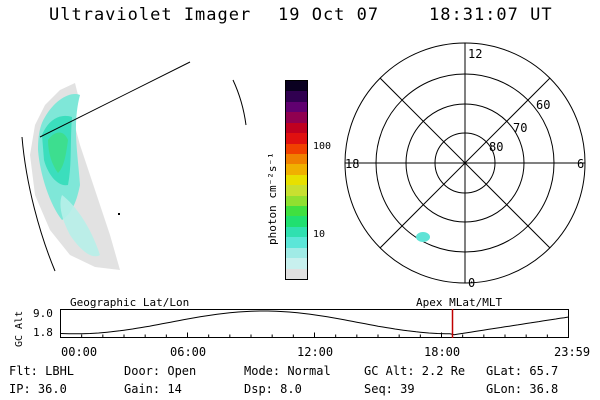 Image resolution: width=600 pixels, height=400 pixels. What do you see at coordinates (520, 128) in the screenshot?
I see `lat-label-70: 70` at bounding box center [520, 128].